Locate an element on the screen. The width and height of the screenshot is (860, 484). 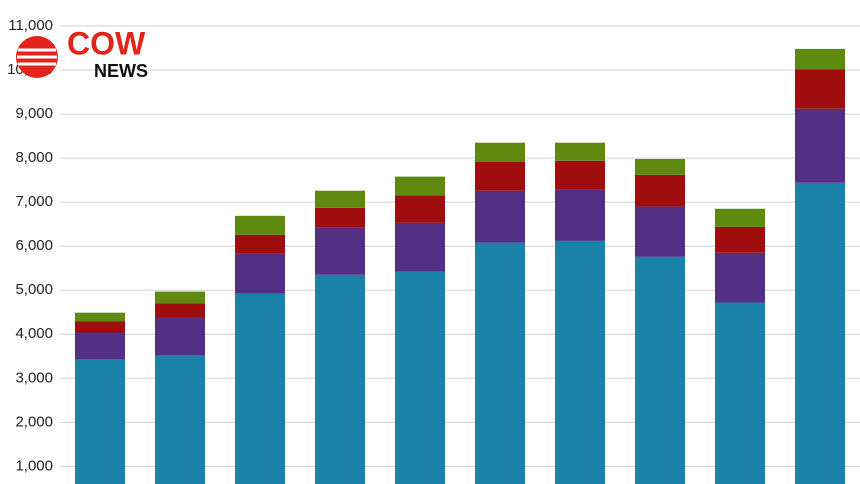
y-tick-label: 8,000 is located at coordinates (34, 157).